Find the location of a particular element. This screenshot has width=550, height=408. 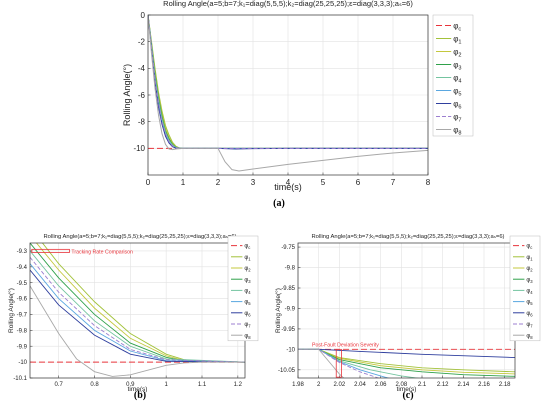

x-tick-label: 2.14 is located at coordinates (463, 385).